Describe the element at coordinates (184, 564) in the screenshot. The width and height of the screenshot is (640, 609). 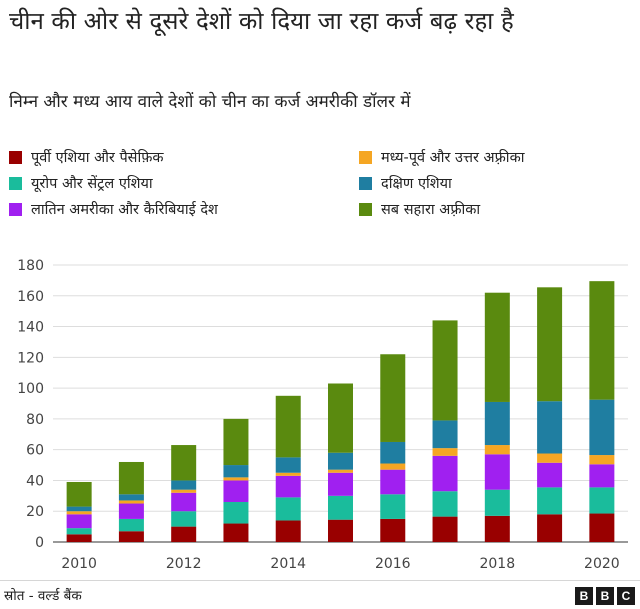
I see `x-tick-label: 2012` at that location.